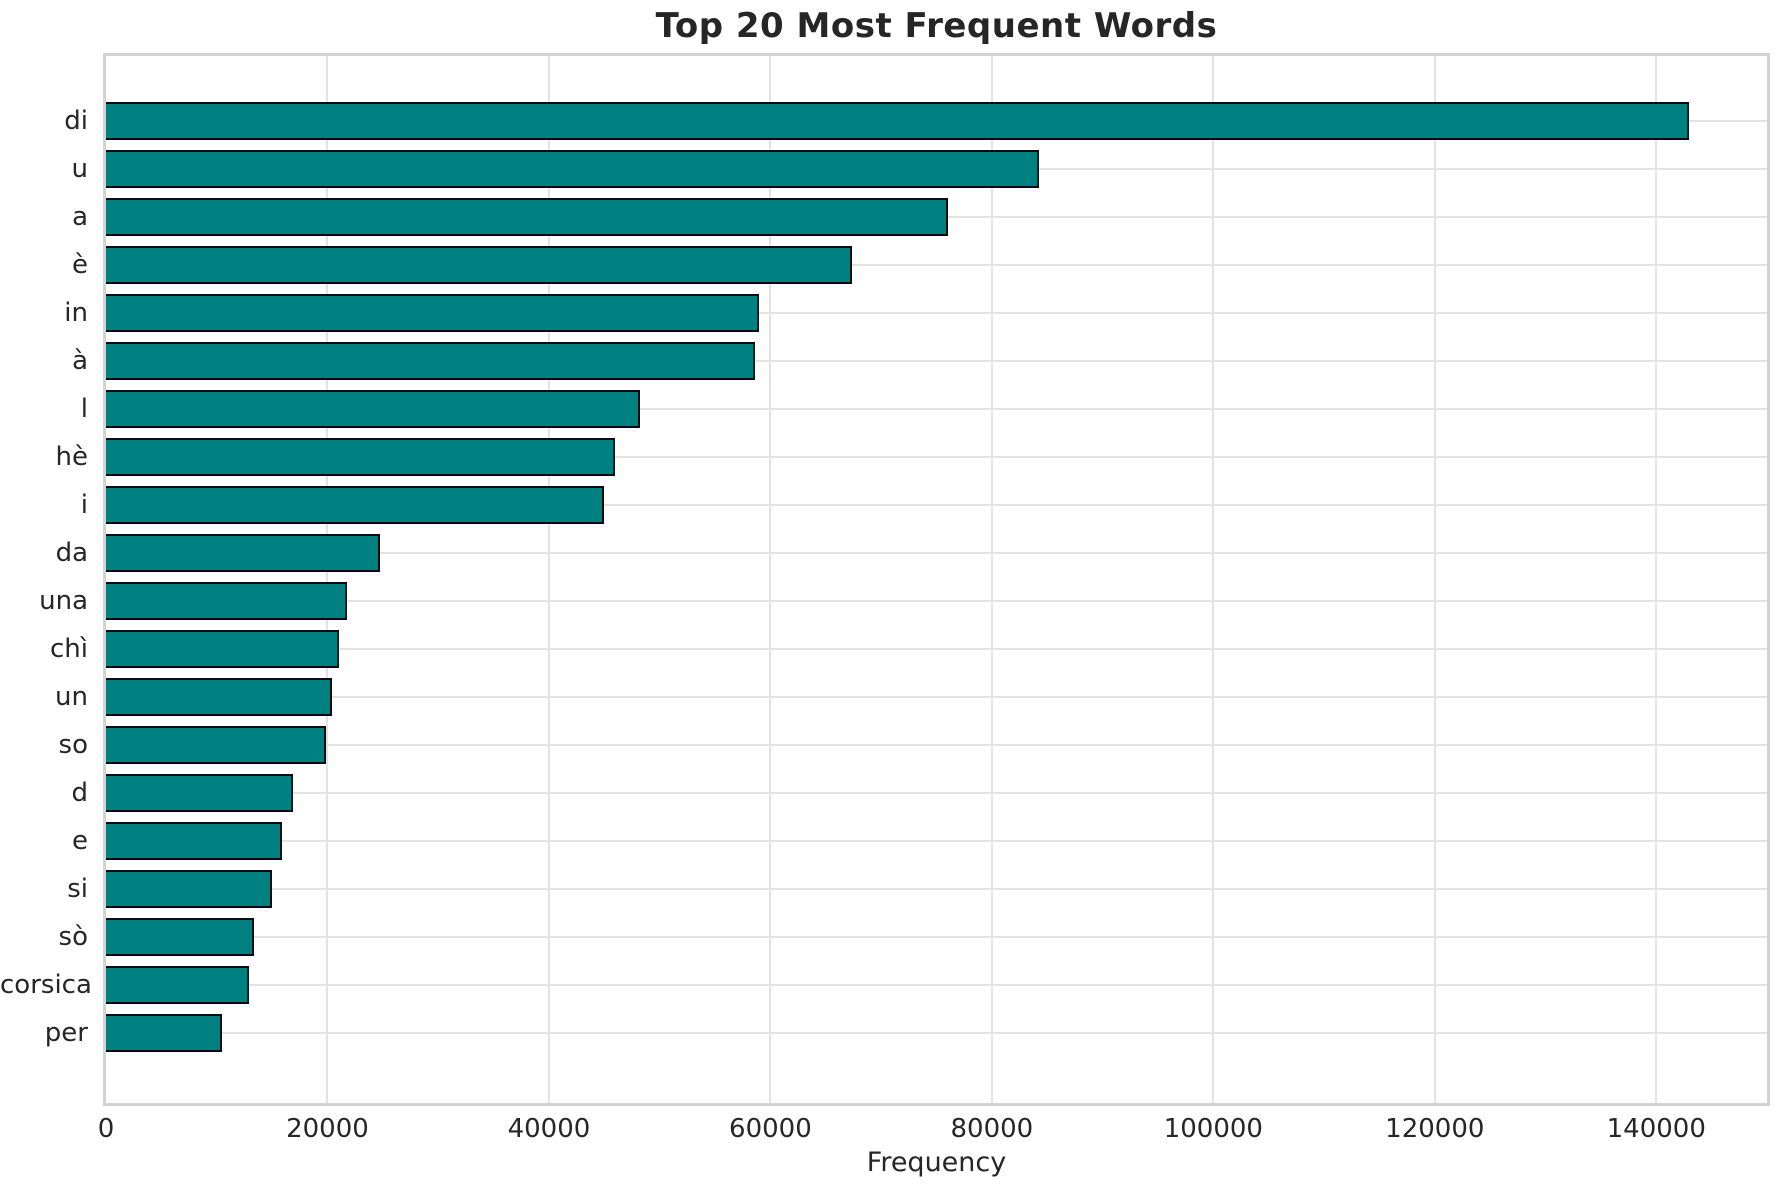 Image resolution: width=1785 pixels, height=1185 pixels. Describe the element at coordinates (63, 601) in the screenshot. I see `y-tick-label-una: una` at that location.